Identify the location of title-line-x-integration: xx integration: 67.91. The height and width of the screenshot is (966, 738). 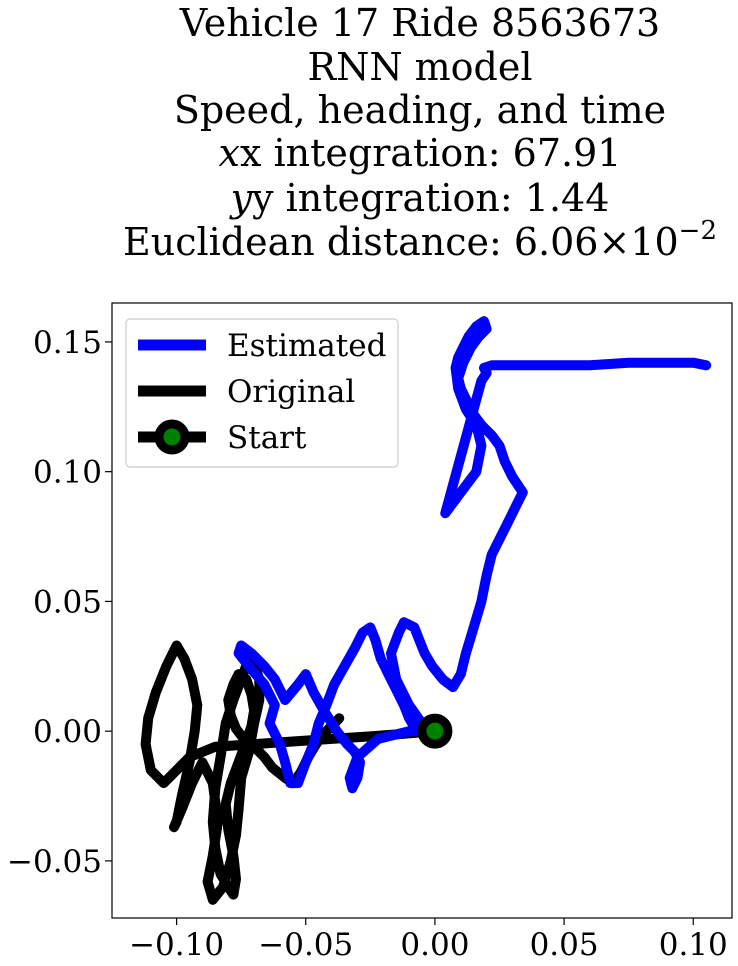
(420, 153).